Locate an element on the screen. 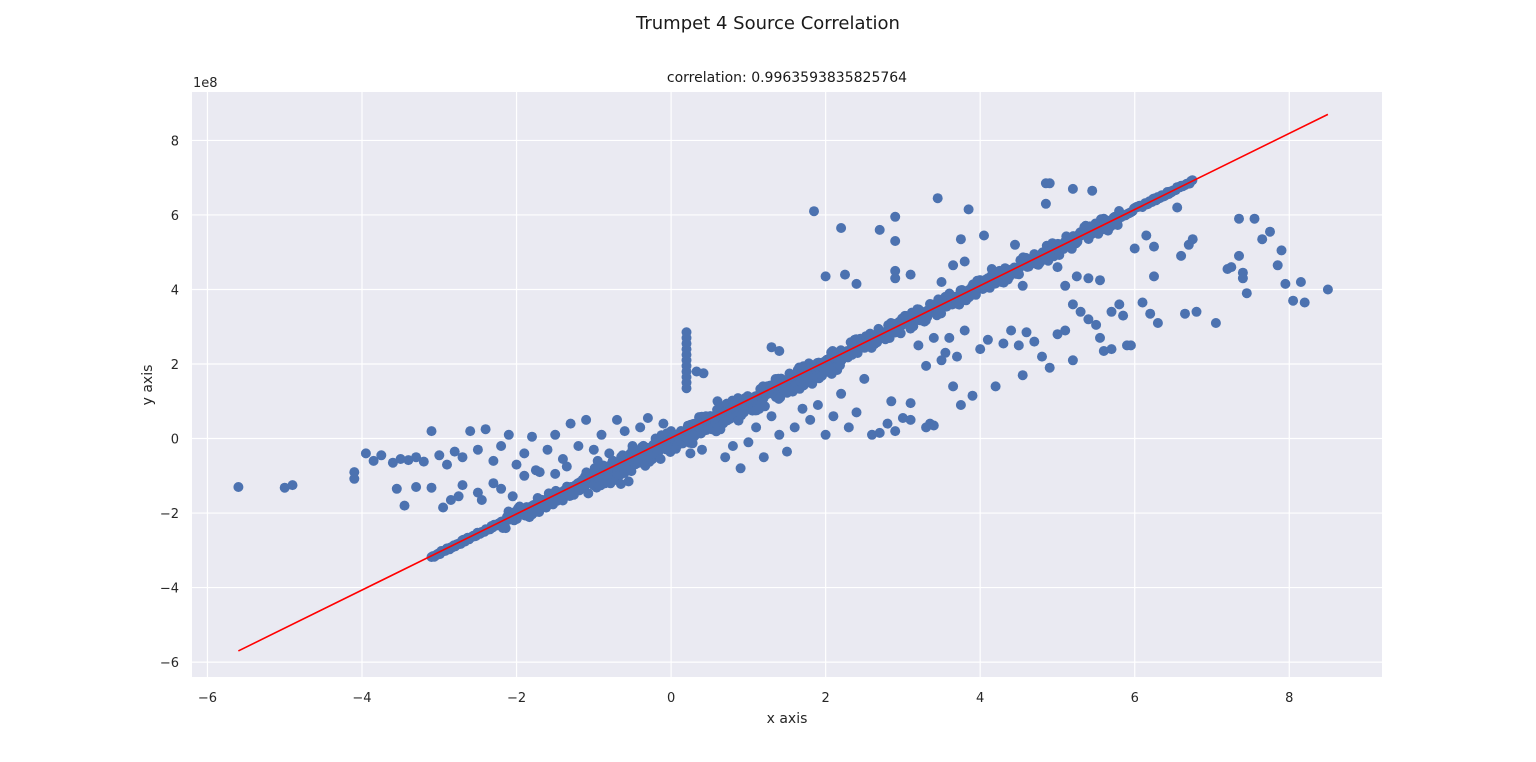 Image resolution: width=1536 pixels, height=762 pixels. y-ticks: −6 −4 −2 0 2 4 6 8 is located at coordinates (169, 402).